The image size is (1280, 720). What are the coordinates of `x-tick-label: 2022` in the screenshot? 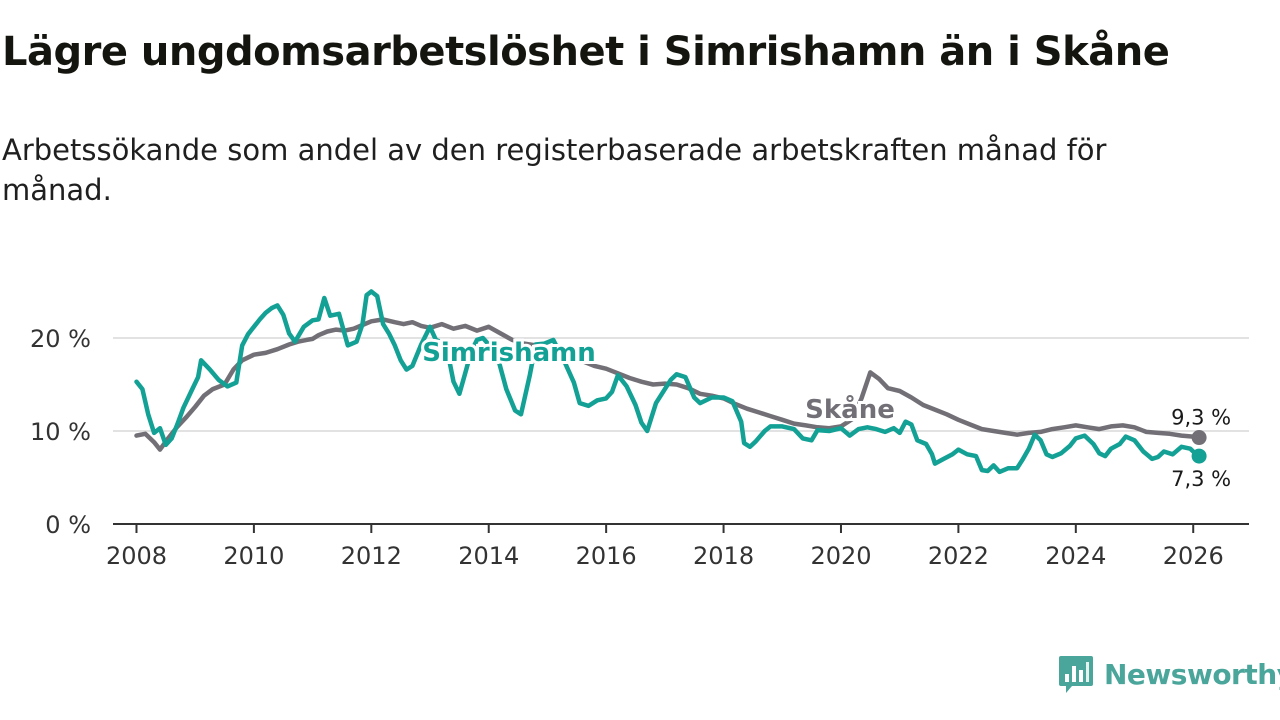 It's located at (958, 556).